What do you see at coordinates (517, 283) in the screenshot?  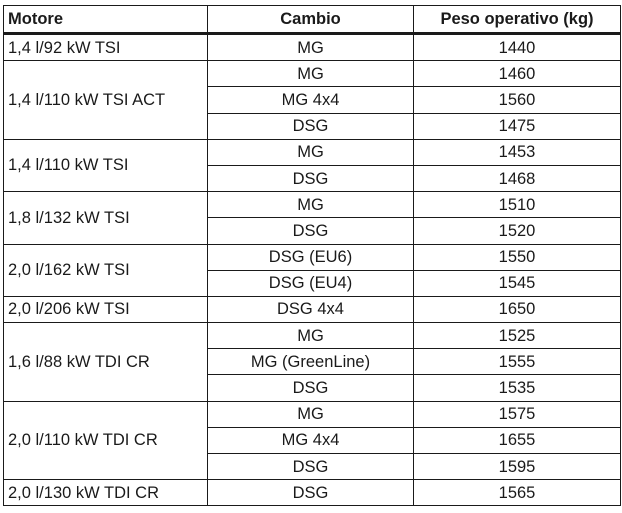 I see `weight-cell: 1545` at bounding box center [517, 283].